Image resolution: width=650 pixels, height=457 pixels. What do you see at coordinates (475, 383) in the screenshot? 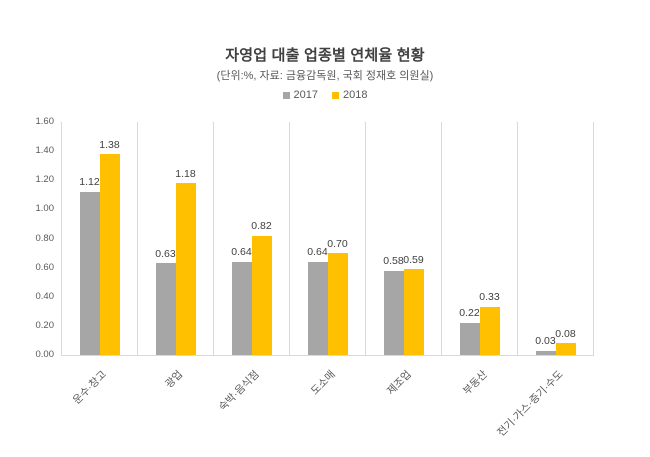
I see `x-axis-category-label: 부동산` at bounding box center [475, 383].